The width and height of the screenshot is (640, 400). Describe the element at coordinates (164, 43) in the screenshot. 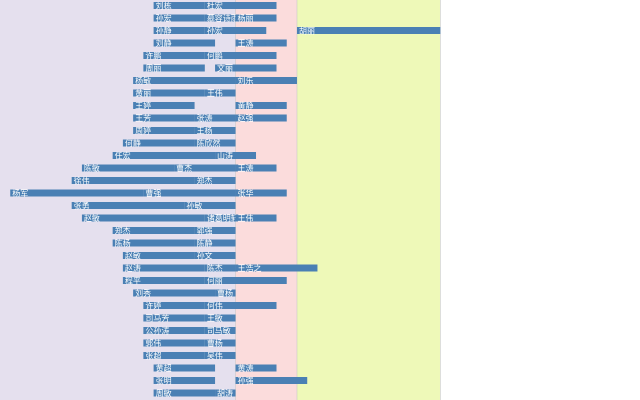

I see `bar-label: 刘静` at that location.